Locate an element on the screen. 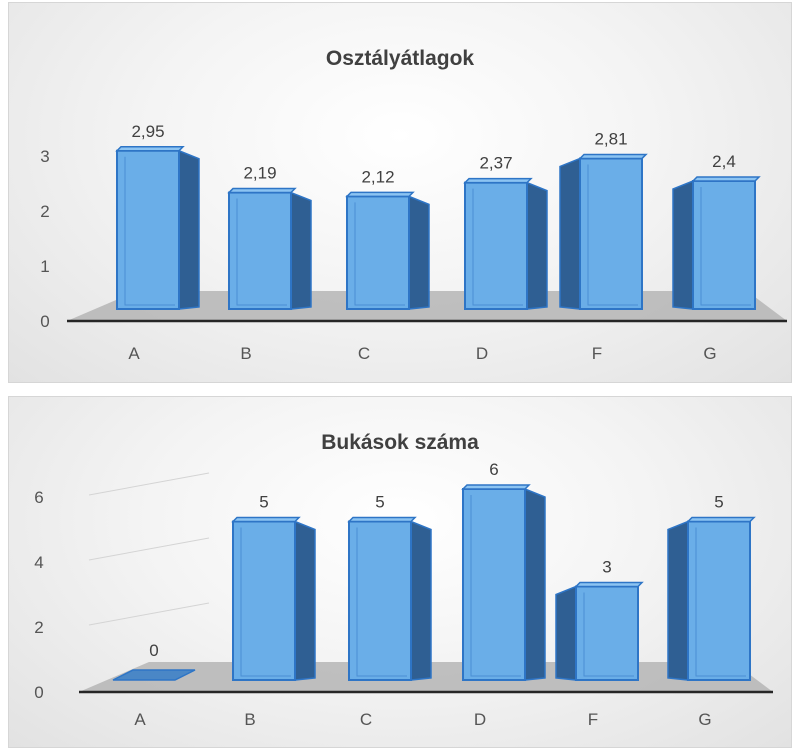 This screenshot has width=799, height=751. data-label: 2,37 is located at coordinates (495, 163).